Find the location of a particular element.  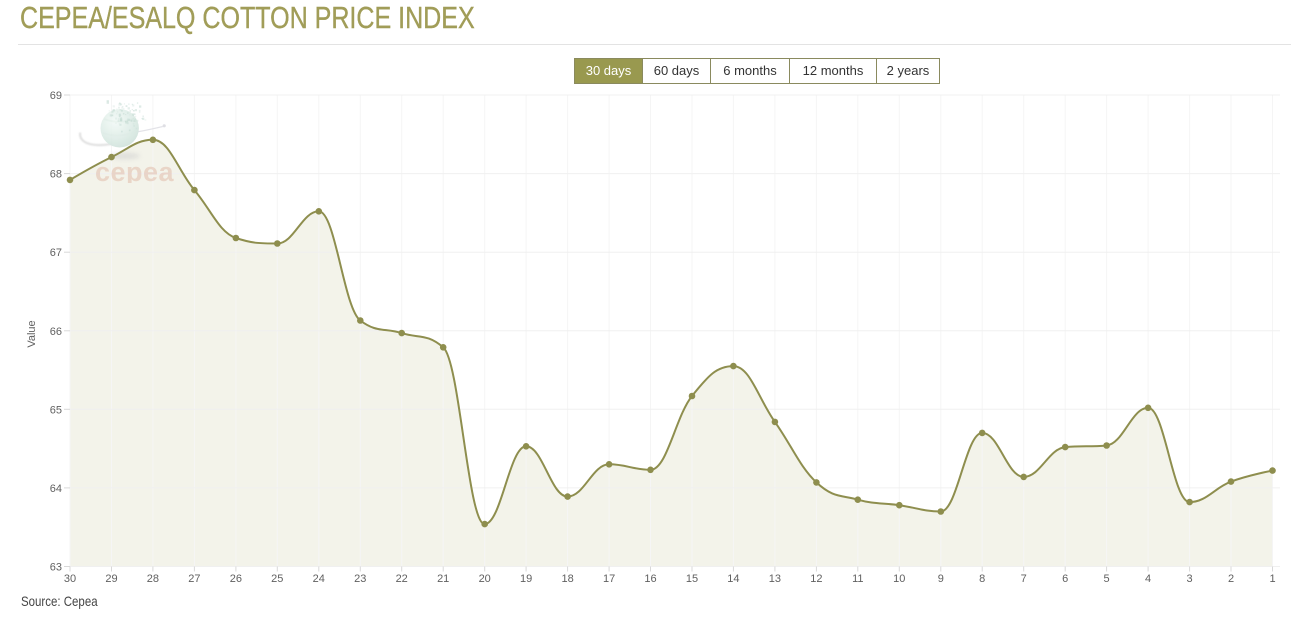

svg-text: 6 is located at coordinates (1065, 579).